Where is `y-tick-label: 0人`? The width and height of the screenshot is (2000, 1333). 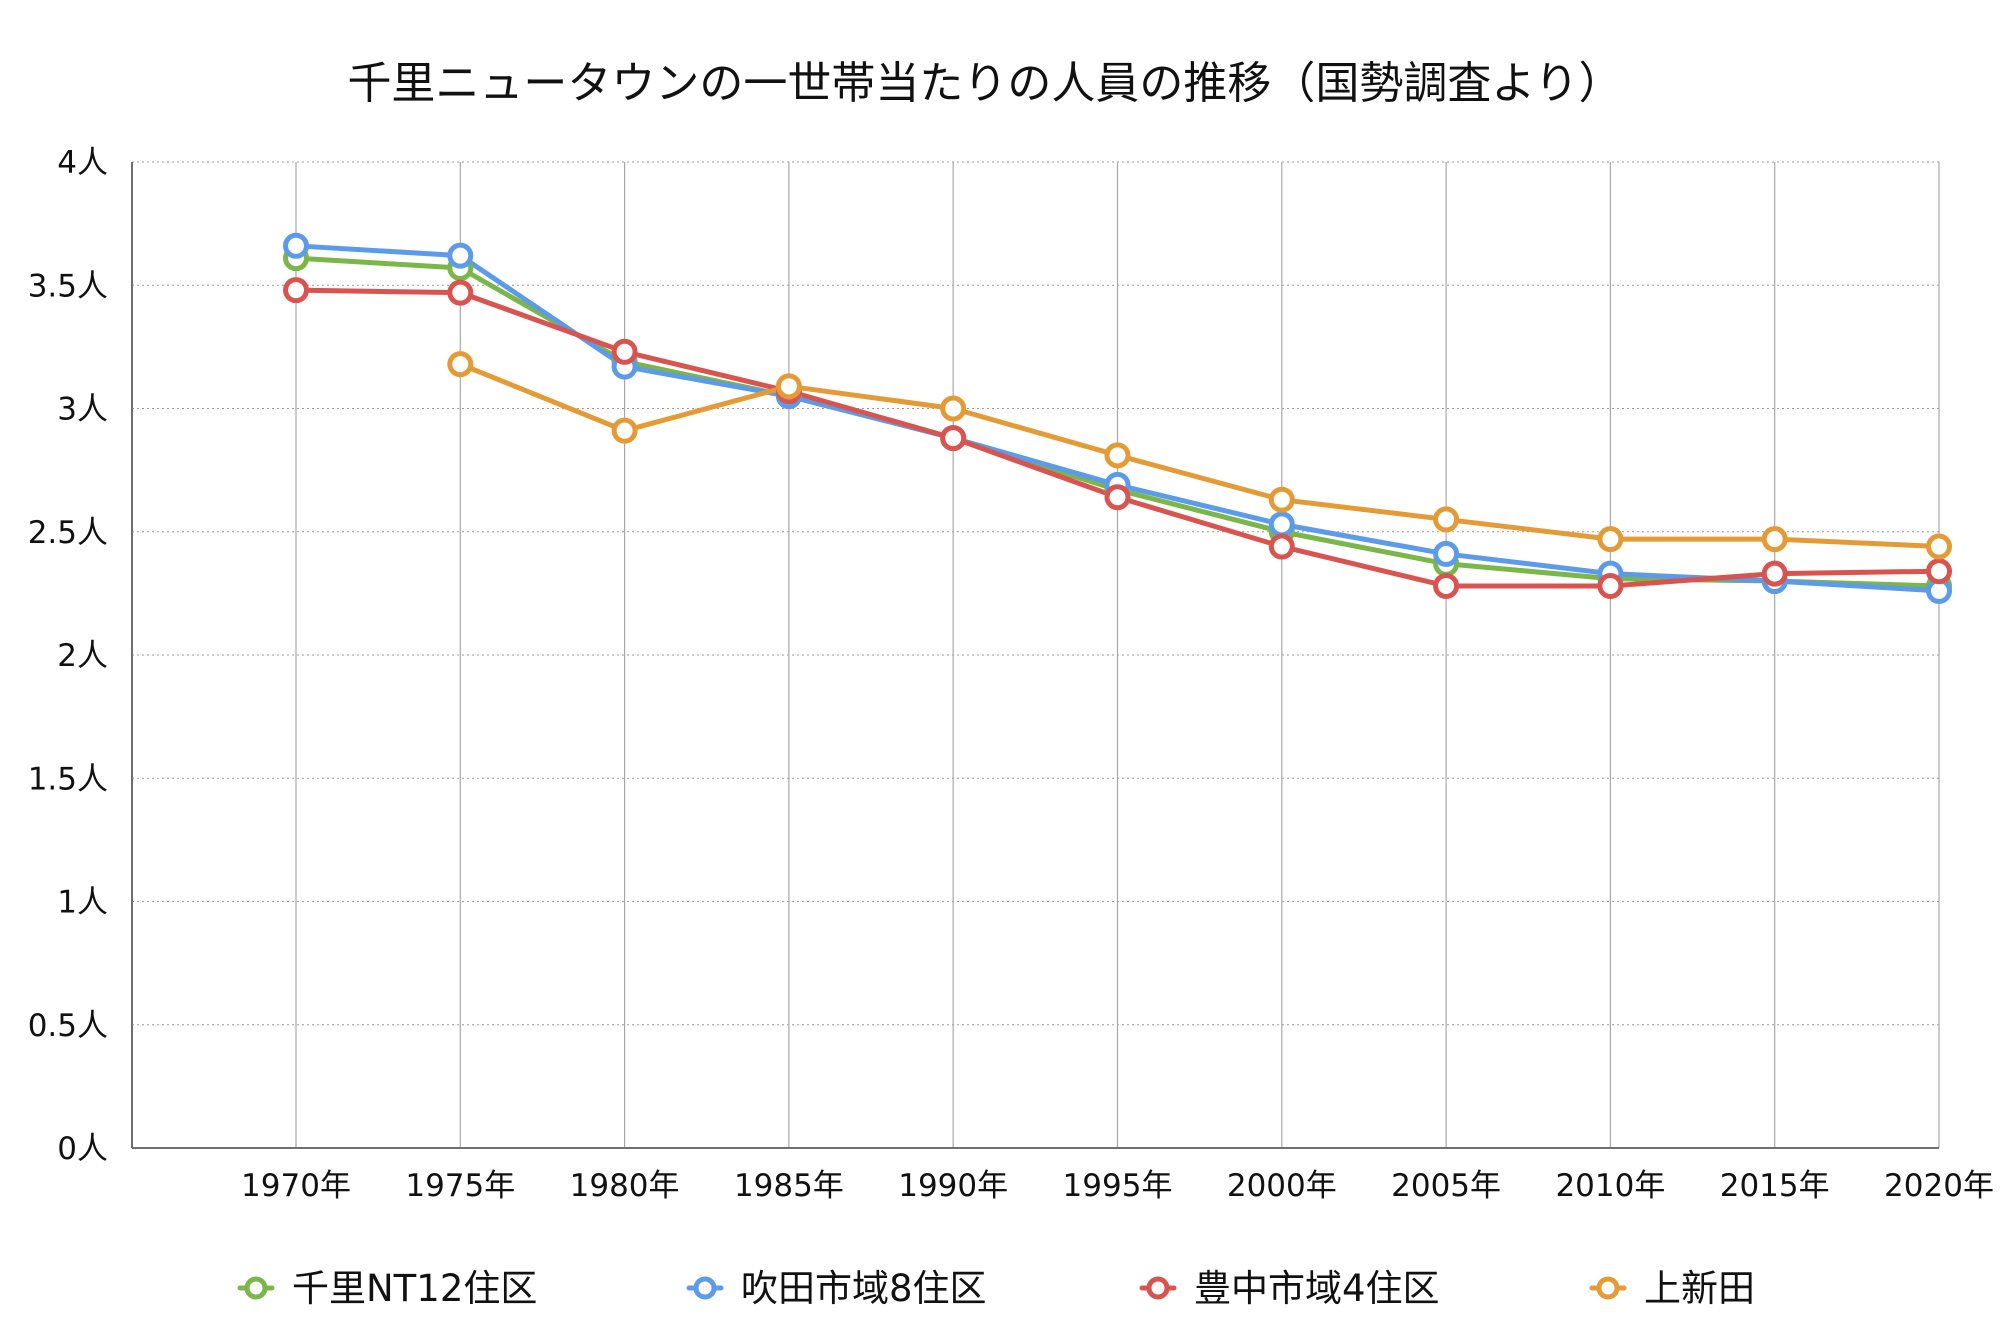
y-tick-label: 0人 is located at coordinates (82, 1149).